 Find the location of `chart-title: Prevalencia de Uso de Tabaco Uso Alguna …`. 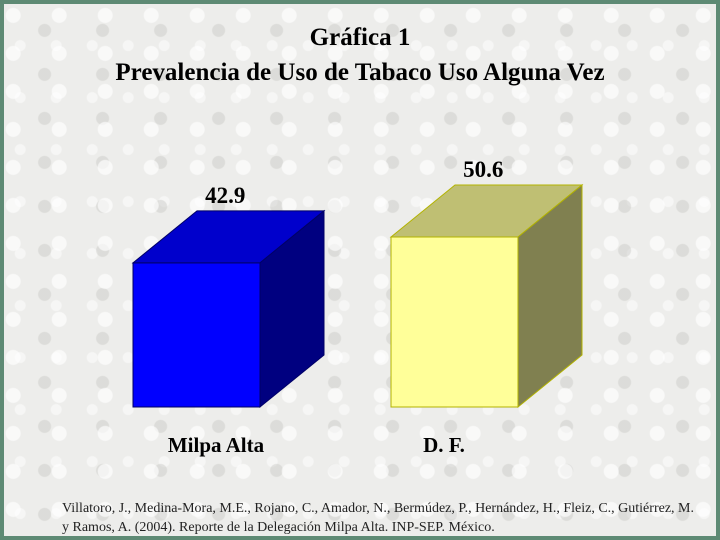

chart-title: Prevalencia de Uso de Tabaco Uso Alguna … is located at coordinates (360, 72).